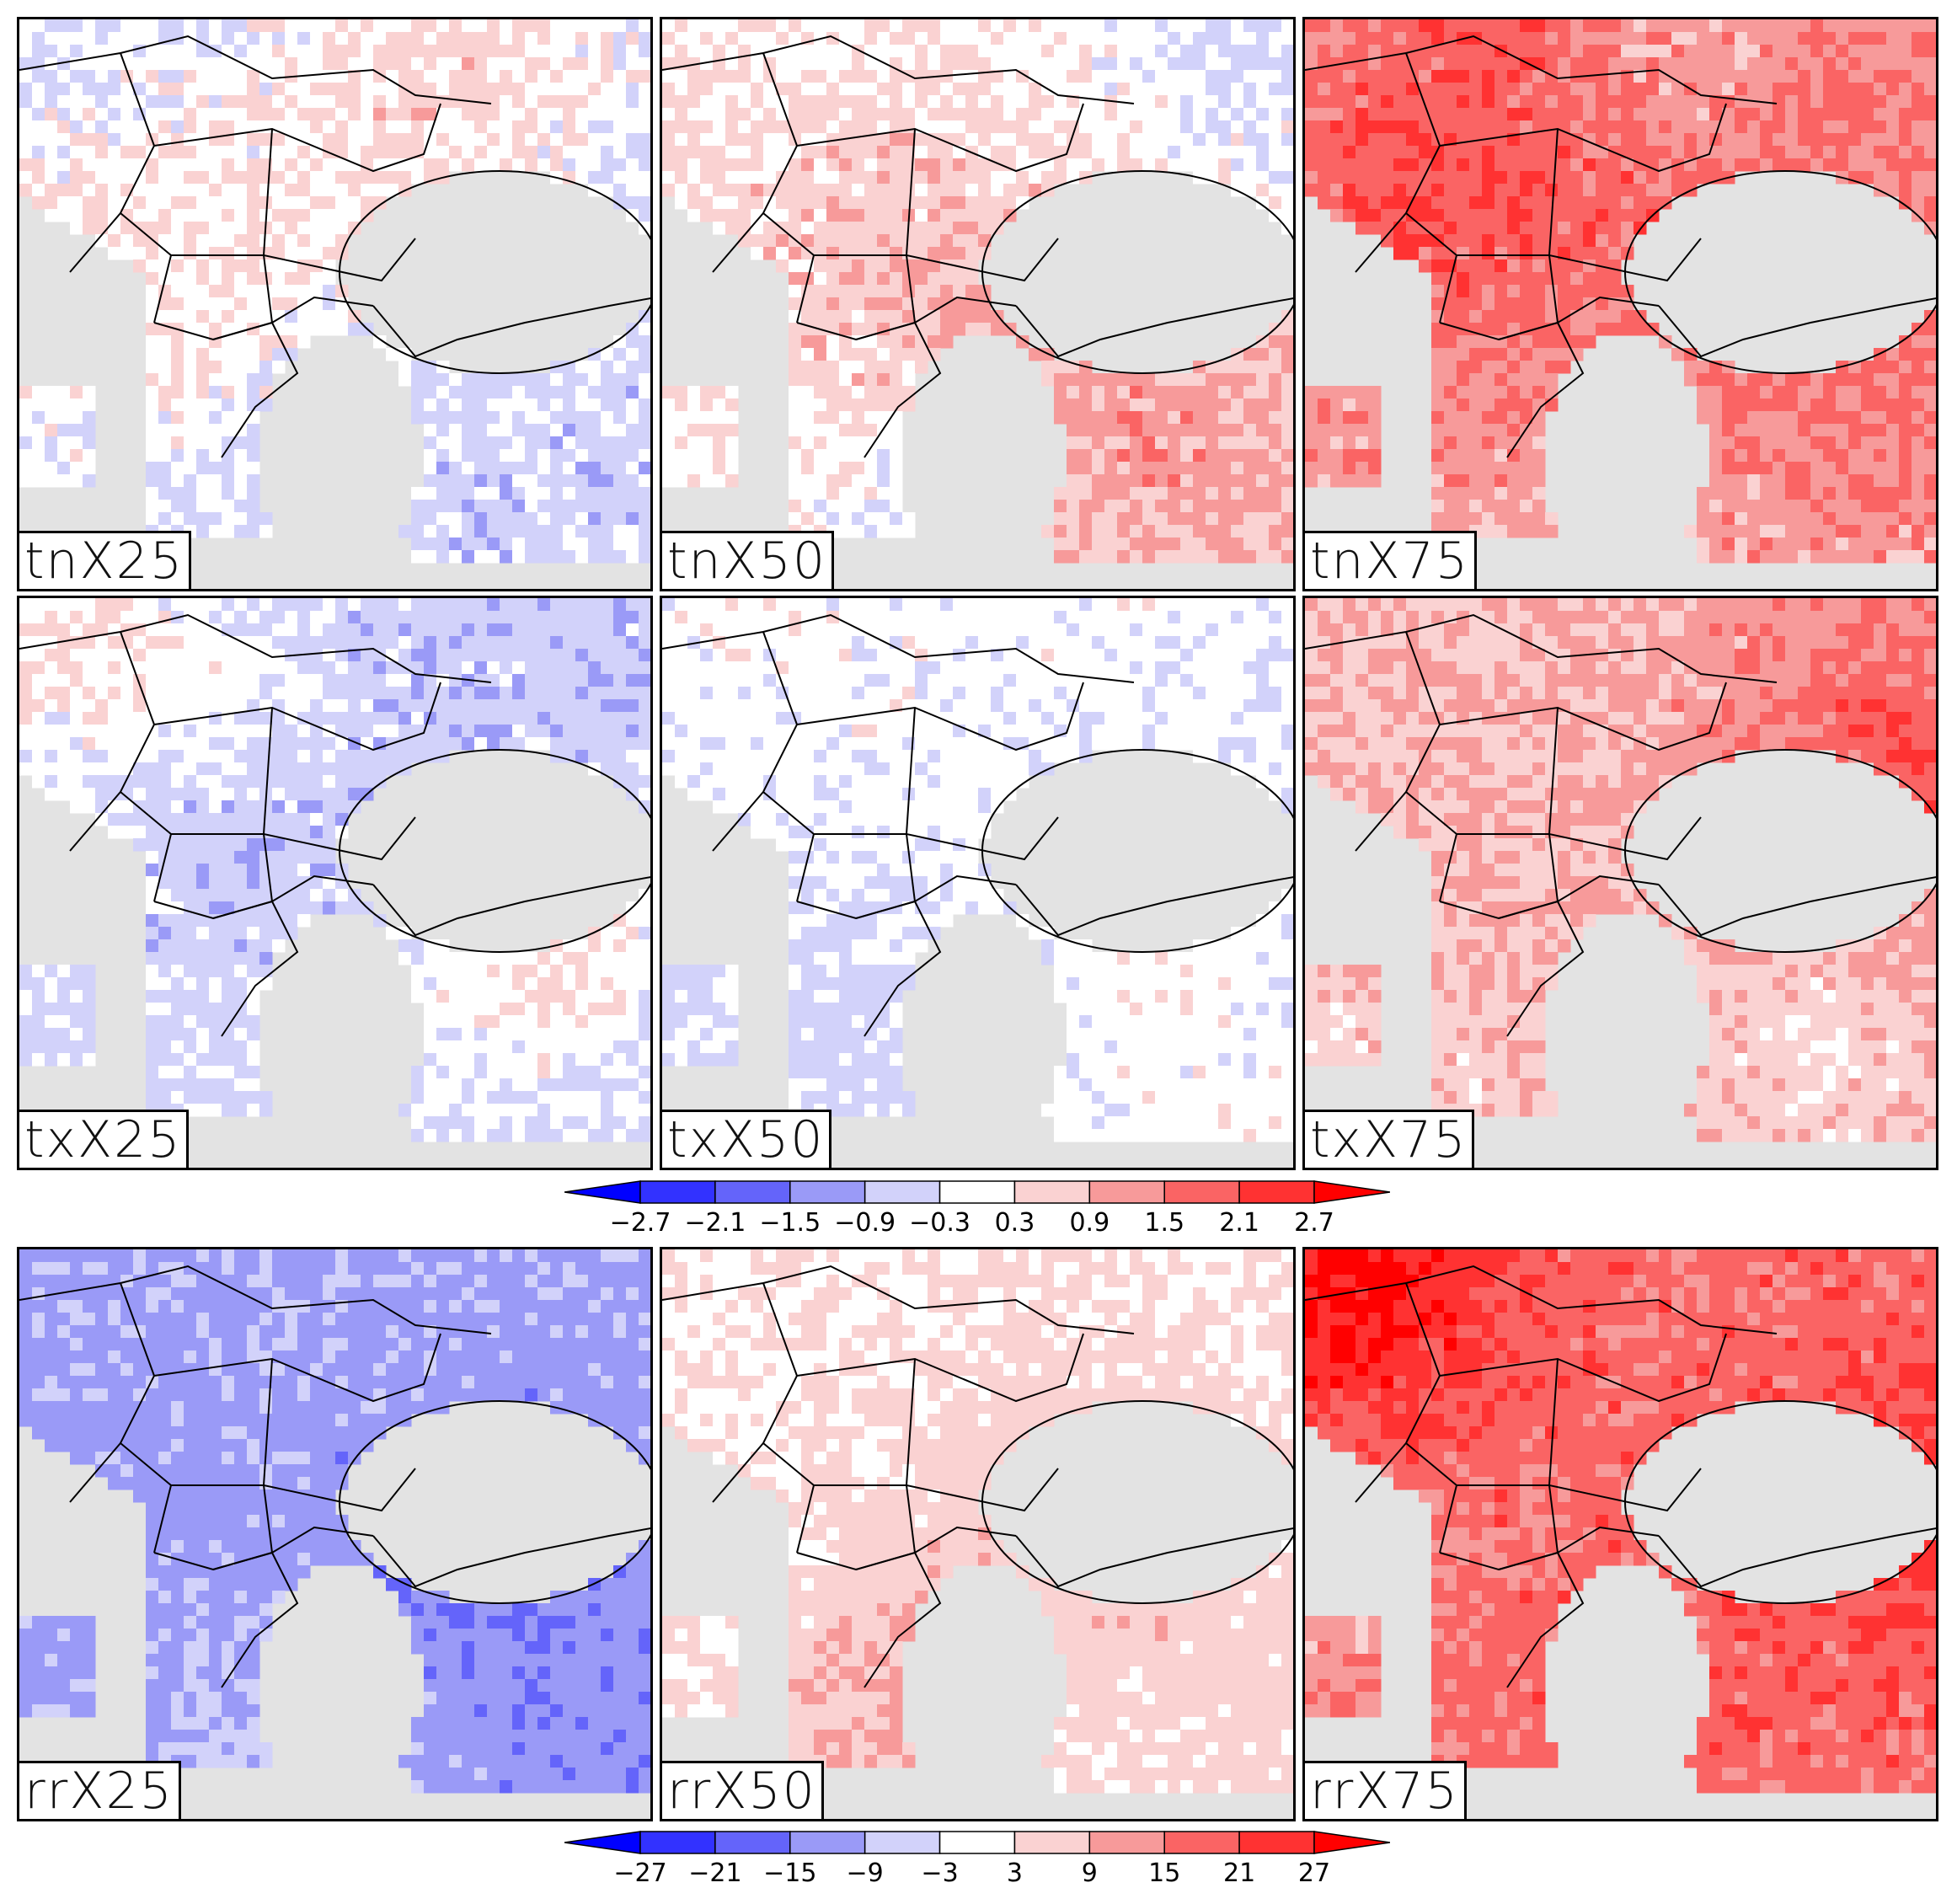 This screenshot has width=1957, height=1904. Describe the element at coordinates (747, 1139) in the screenshot. I see `panel-label: txX50` at that location.